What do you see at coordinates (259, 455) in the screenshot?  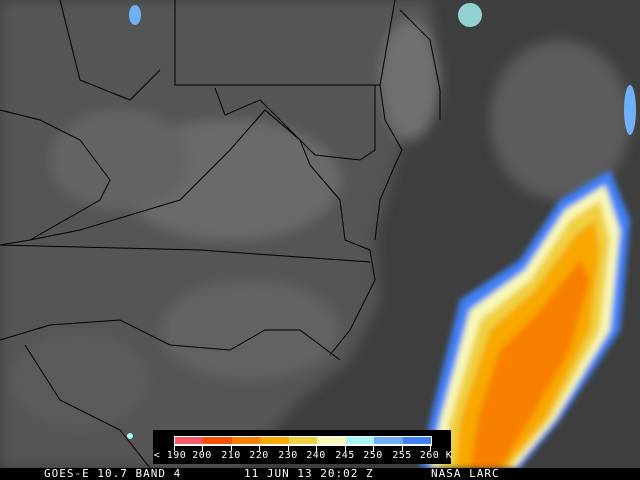 I see `legend-label: 220` at bounding box center [259, 455].